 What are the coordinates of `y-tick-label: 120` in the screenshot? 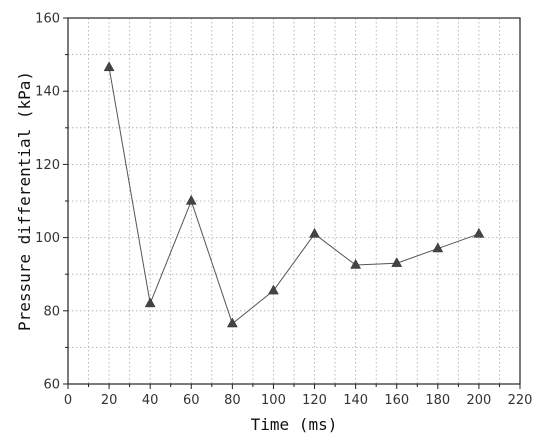 It's located at (47, 165).